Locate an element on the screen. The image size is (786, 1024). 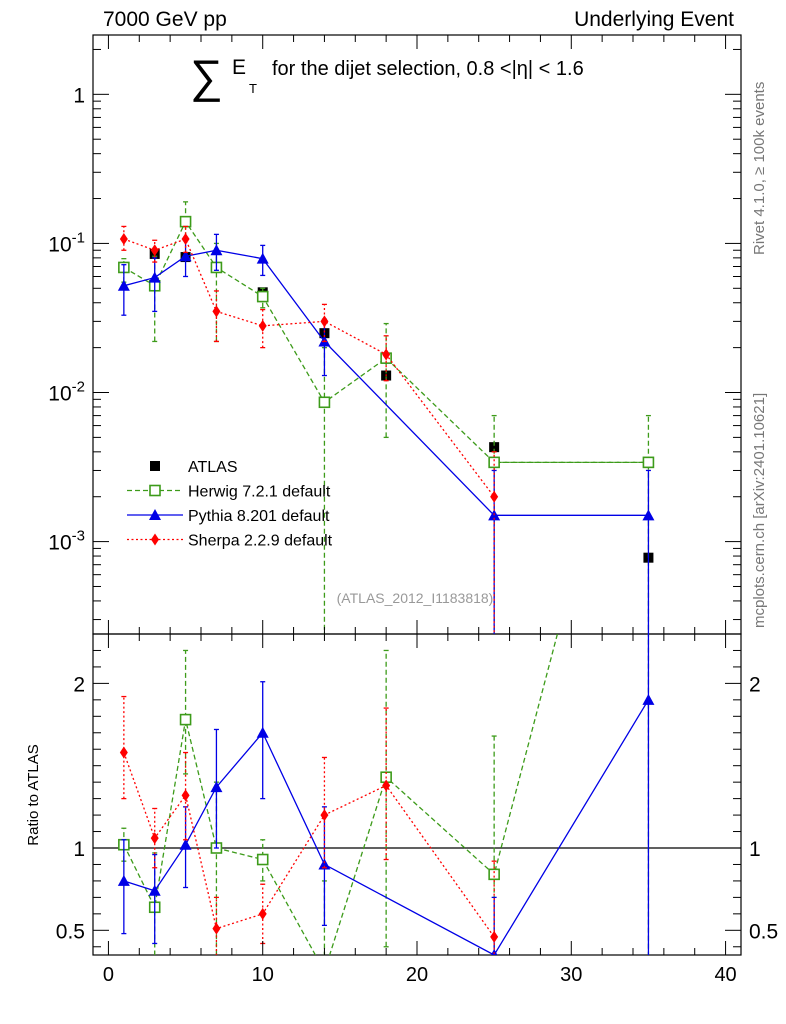
legend-marker-atlas is located at coordinates (155, 466).